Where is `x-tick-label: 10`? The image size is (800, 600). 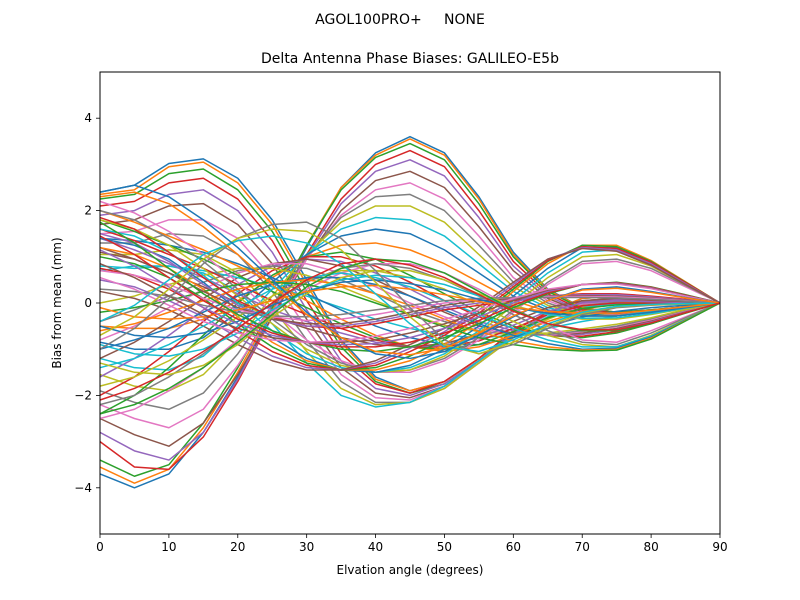 x-tick-label: 10 is located at coordinates (168, 547).